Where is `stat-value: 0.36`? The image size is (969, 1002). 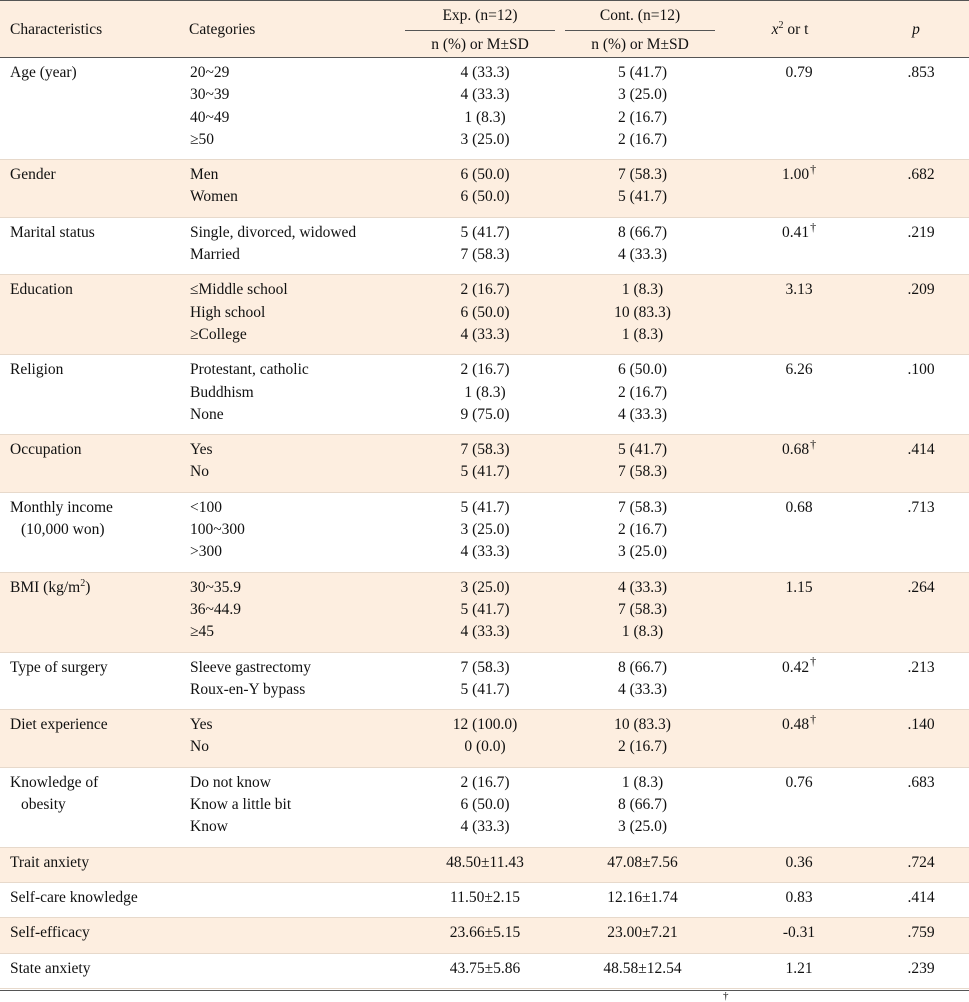
stat-value: 0.36 is located at coordinates (799, 862).